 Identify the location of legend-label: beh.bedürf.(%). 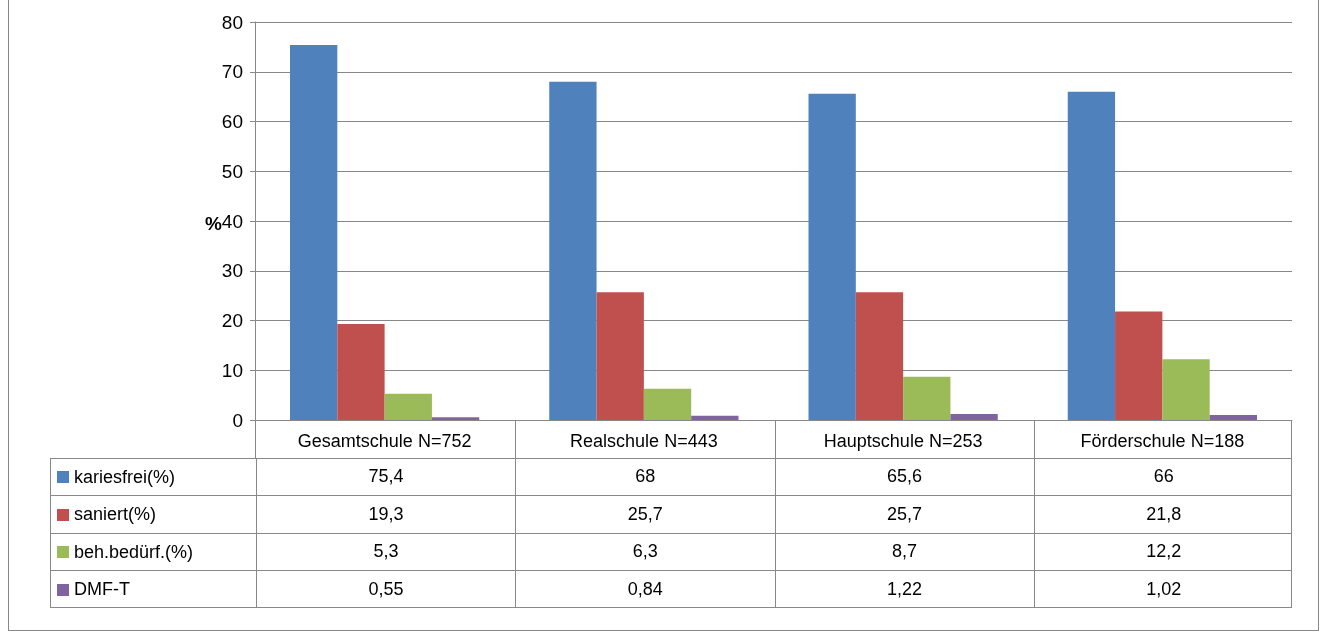
(134, 552).